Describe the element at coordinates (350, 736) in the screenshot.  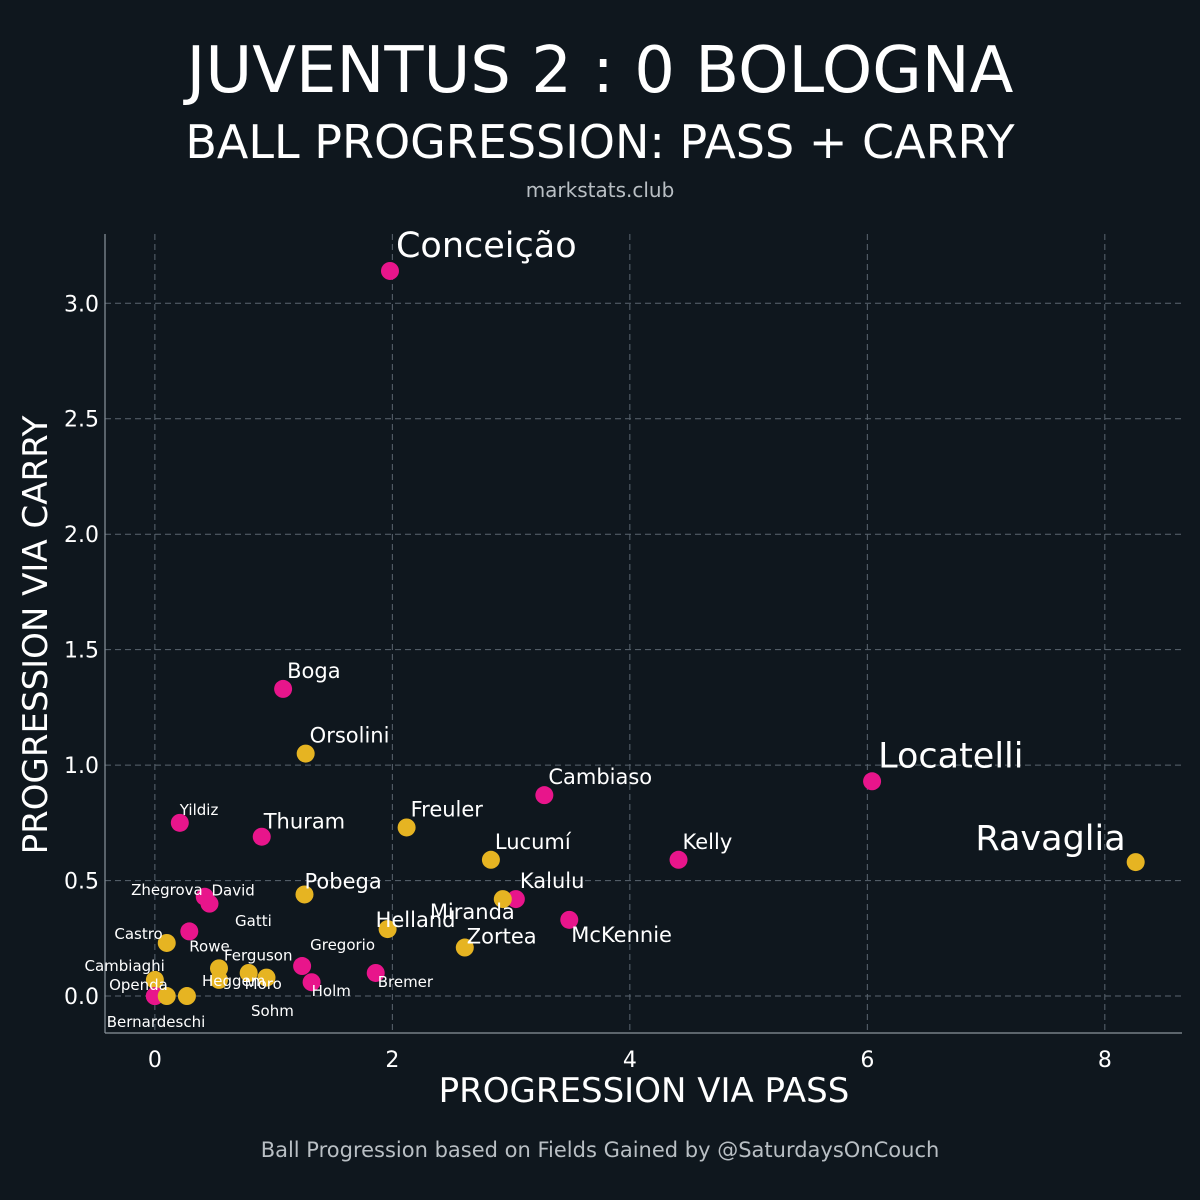
I see `point-label: Orsolini` at that location.